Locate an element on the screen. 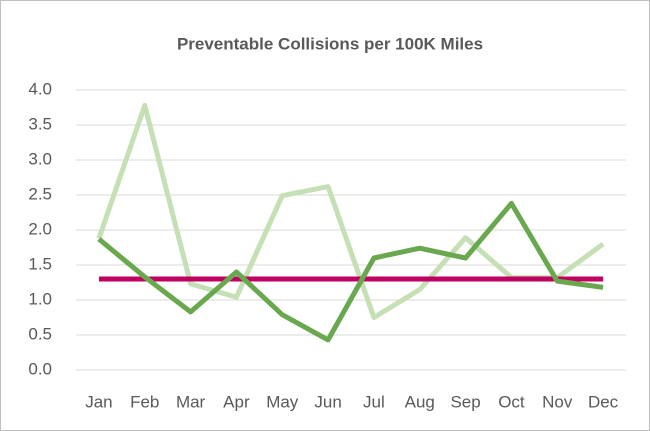  y-tick-label: 2.5 is located at coordinates (40, 193).